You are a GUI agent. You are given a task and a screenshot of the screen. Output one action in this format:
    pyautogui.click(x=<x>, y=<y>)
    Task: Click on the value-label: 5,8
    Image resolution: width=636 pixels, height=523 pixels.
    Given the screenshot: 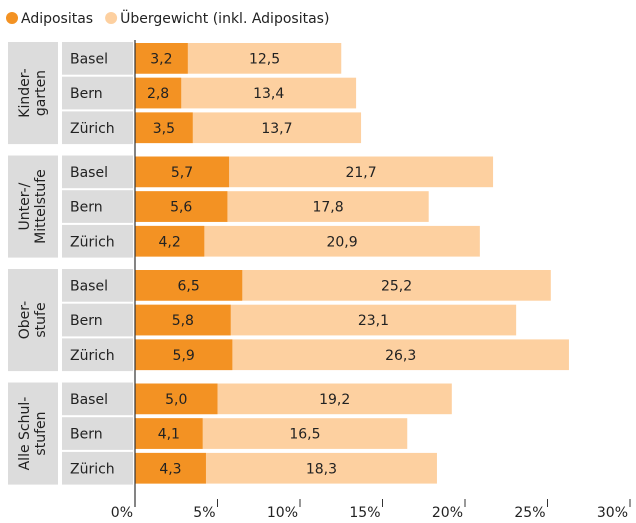 What is the action you would take?
    pyautogui.click(x=183, y=321)
    